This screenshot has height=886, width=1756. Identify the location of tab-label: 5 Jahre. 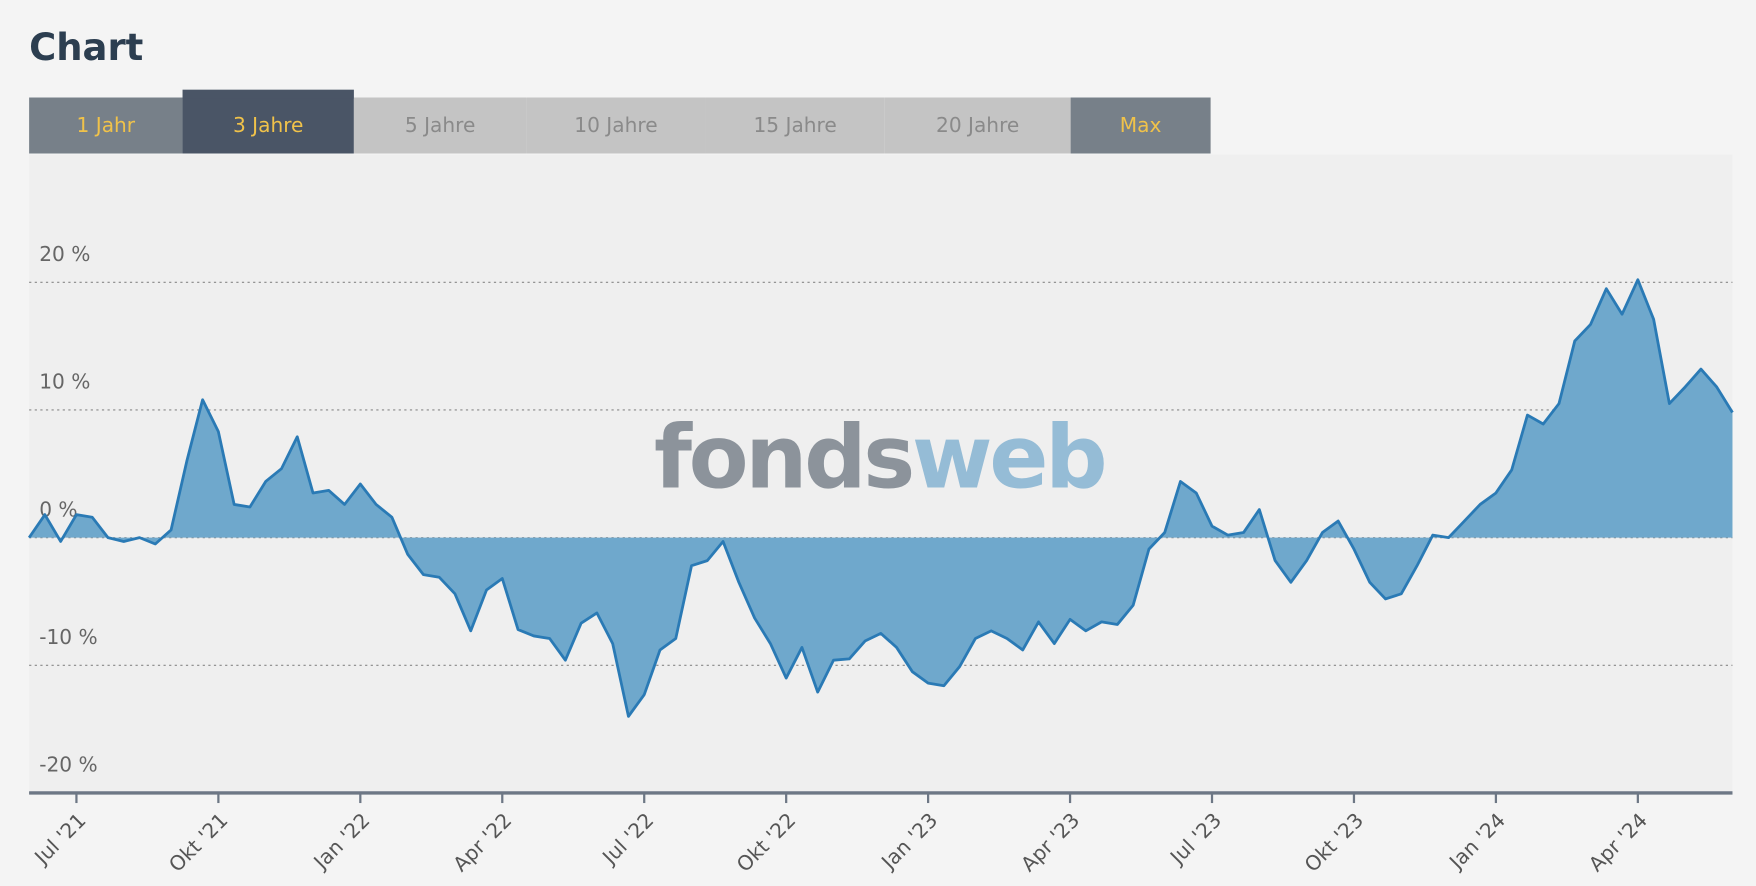
(440, 125).